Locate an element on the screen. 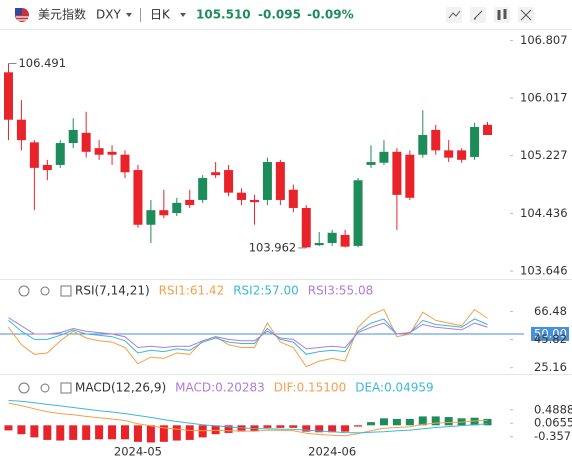 This screenshot has height=462, width=572. legend-entry: DIF:0.15100 is located at coordinates (310, 388).